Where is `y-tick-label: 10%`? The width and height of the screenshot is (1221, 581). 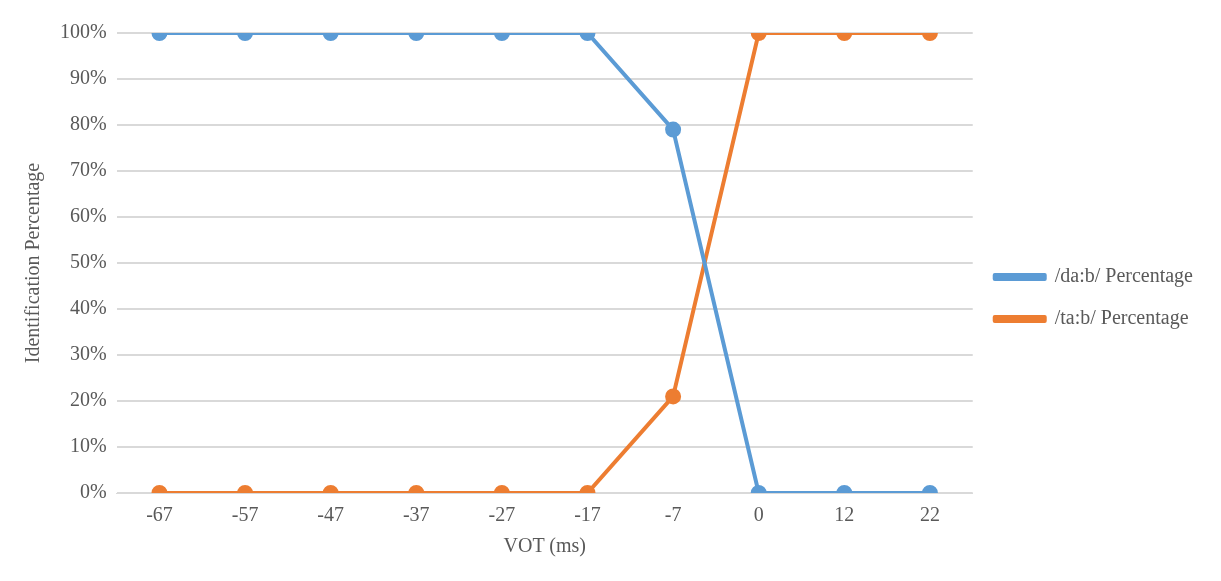 y-tick-label: 10% is located at coordinates (88, 445).